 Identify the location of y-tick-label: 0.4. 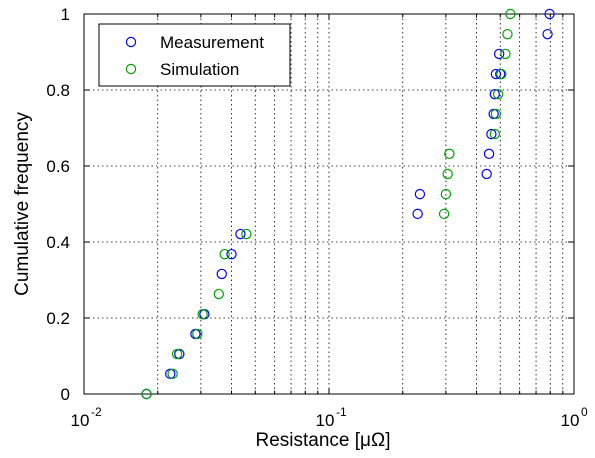
(58, 242).